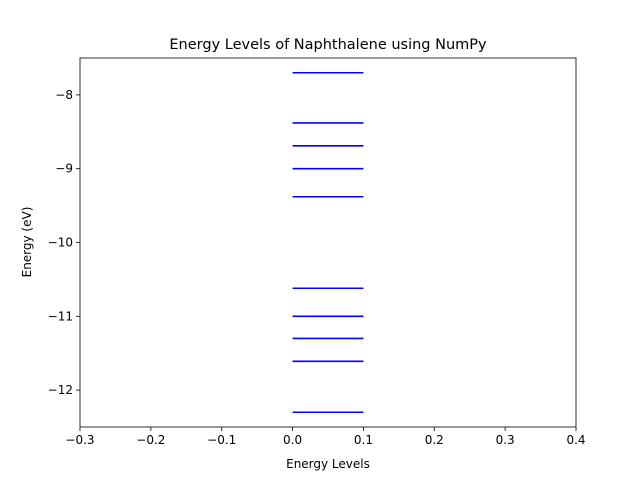  What do you see at coordinates (60, 243) in the screenshot?
I see `y-tick-label: −10` at bounding box center [60, 243].